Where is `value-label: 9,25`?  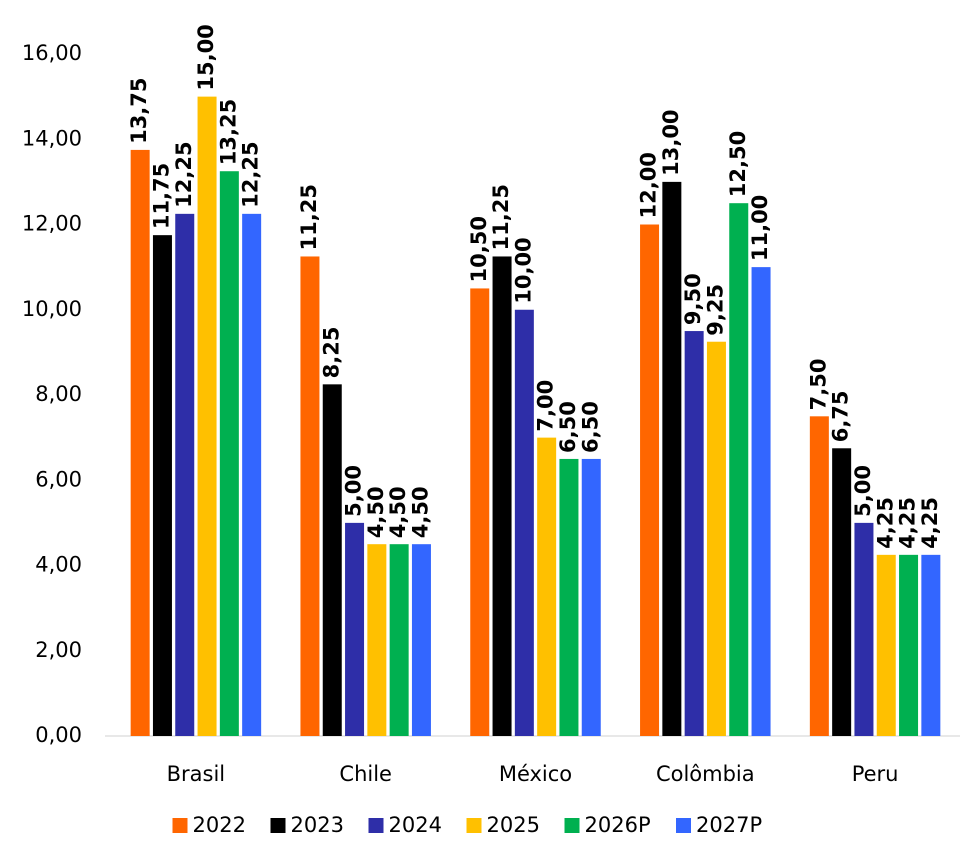 value-label: 9,25 is located at coordinates (715, 310).